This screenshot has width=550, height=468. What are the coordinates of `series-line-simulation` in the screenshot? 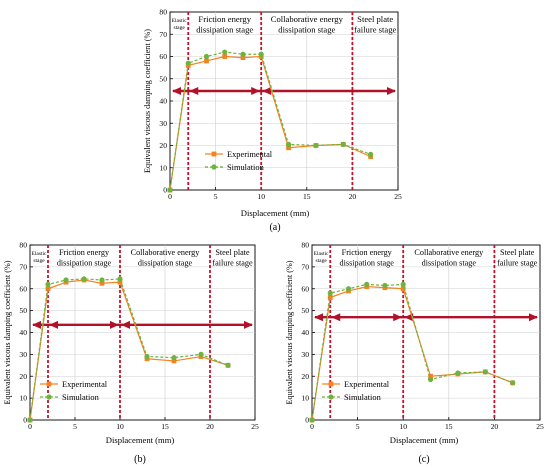 It's located at (129, 349).